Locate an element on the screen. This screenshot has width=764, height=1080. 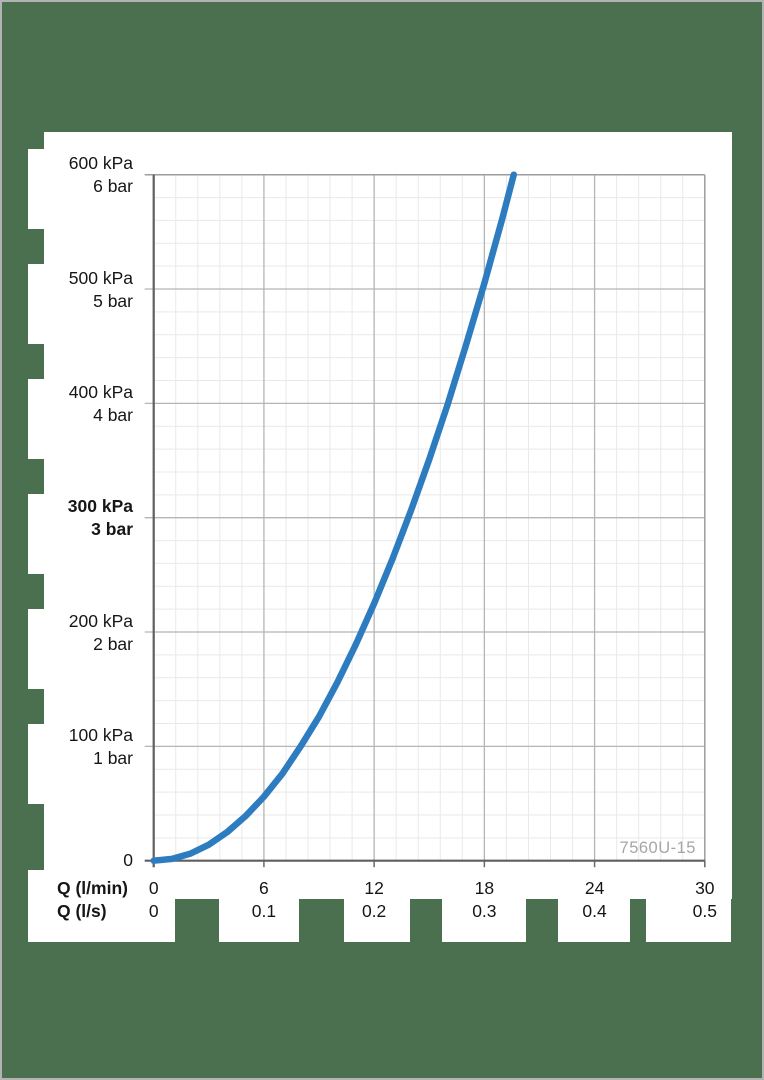
y-tick-kpa: 400 kPa is located at coordinates (100, 391).